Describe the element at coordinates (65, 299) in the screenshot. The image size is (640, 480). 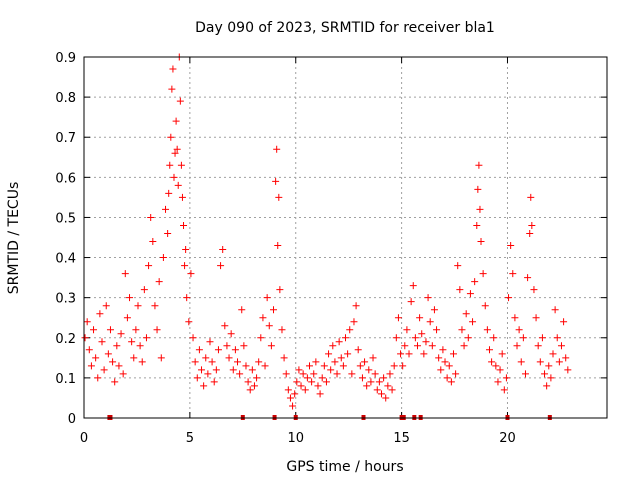
I see `y-tick-label: 0.3` at that location.